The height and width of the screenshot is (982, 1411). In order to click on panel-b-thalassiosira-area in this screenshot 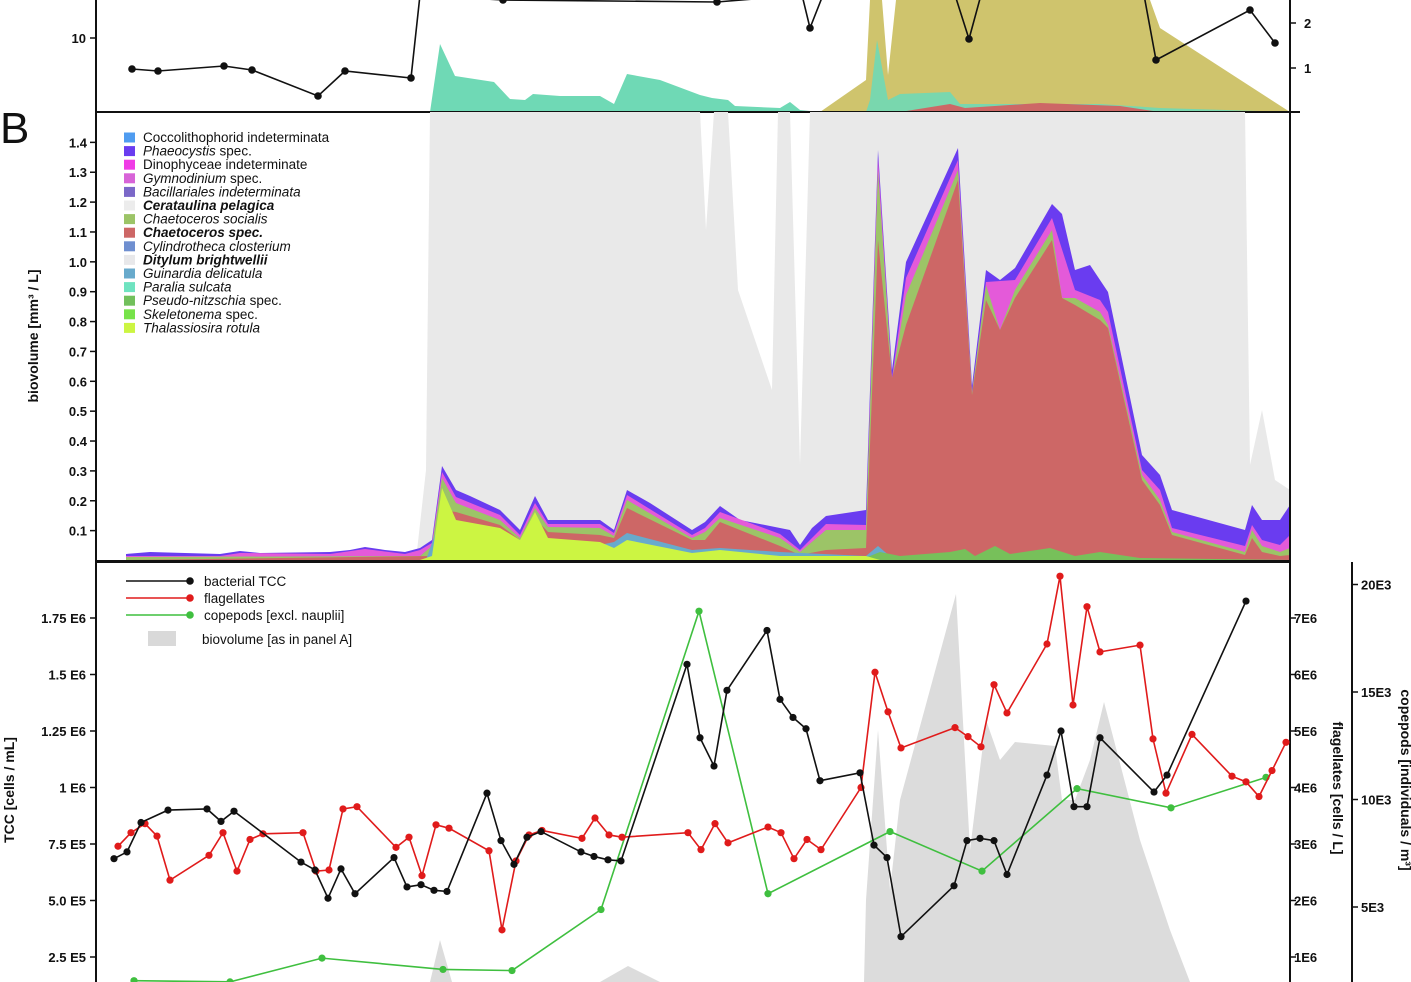, I will do `click(650, 524)`.